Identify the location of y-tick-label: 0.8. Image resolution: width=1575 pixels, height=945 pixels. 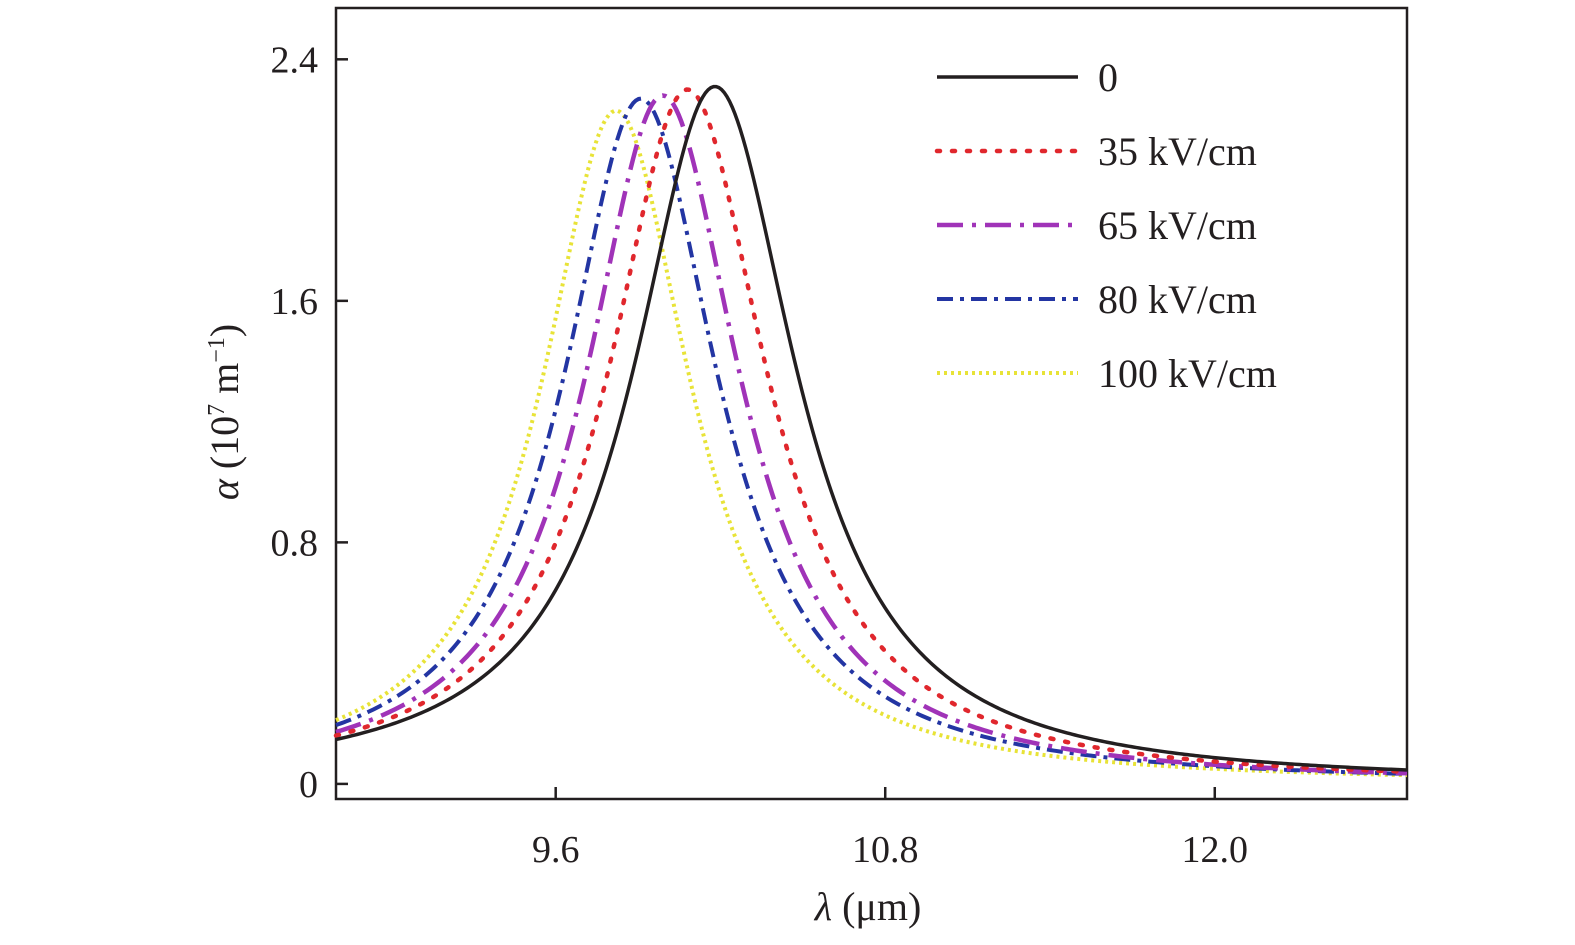
(295, 543).